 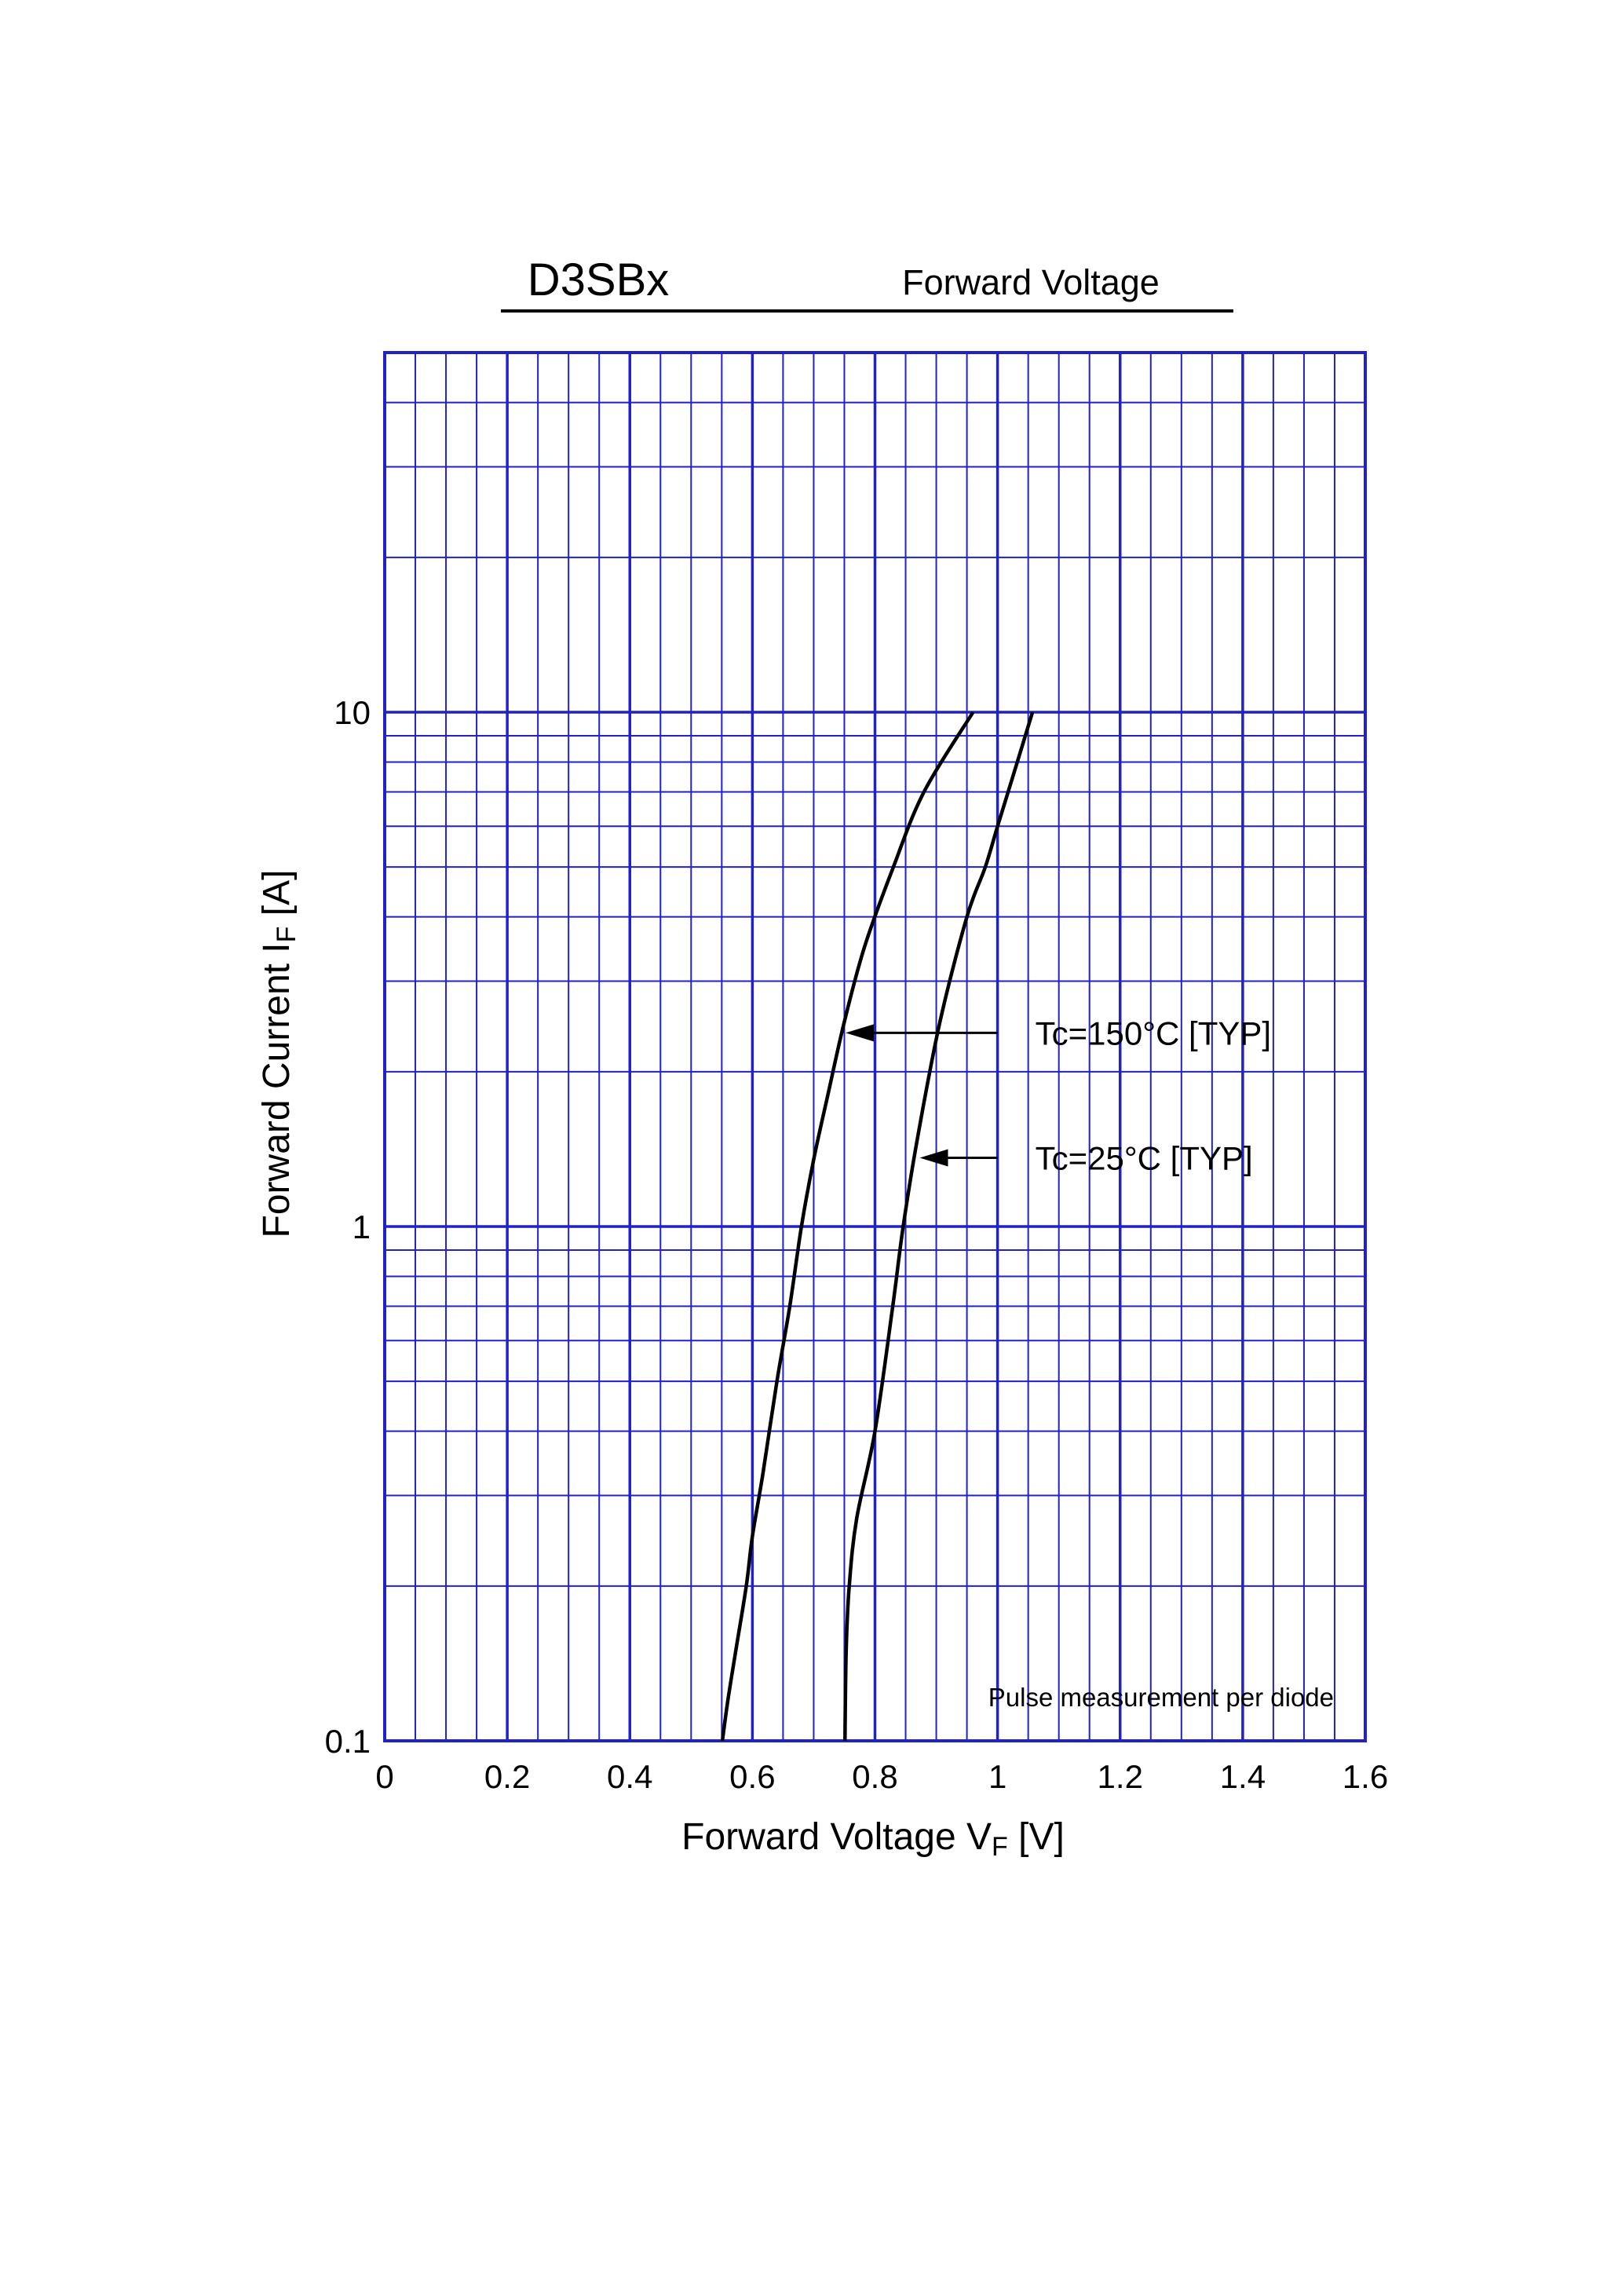 I want to click on x-tick-label: 0, so click(x=384, y=1777).